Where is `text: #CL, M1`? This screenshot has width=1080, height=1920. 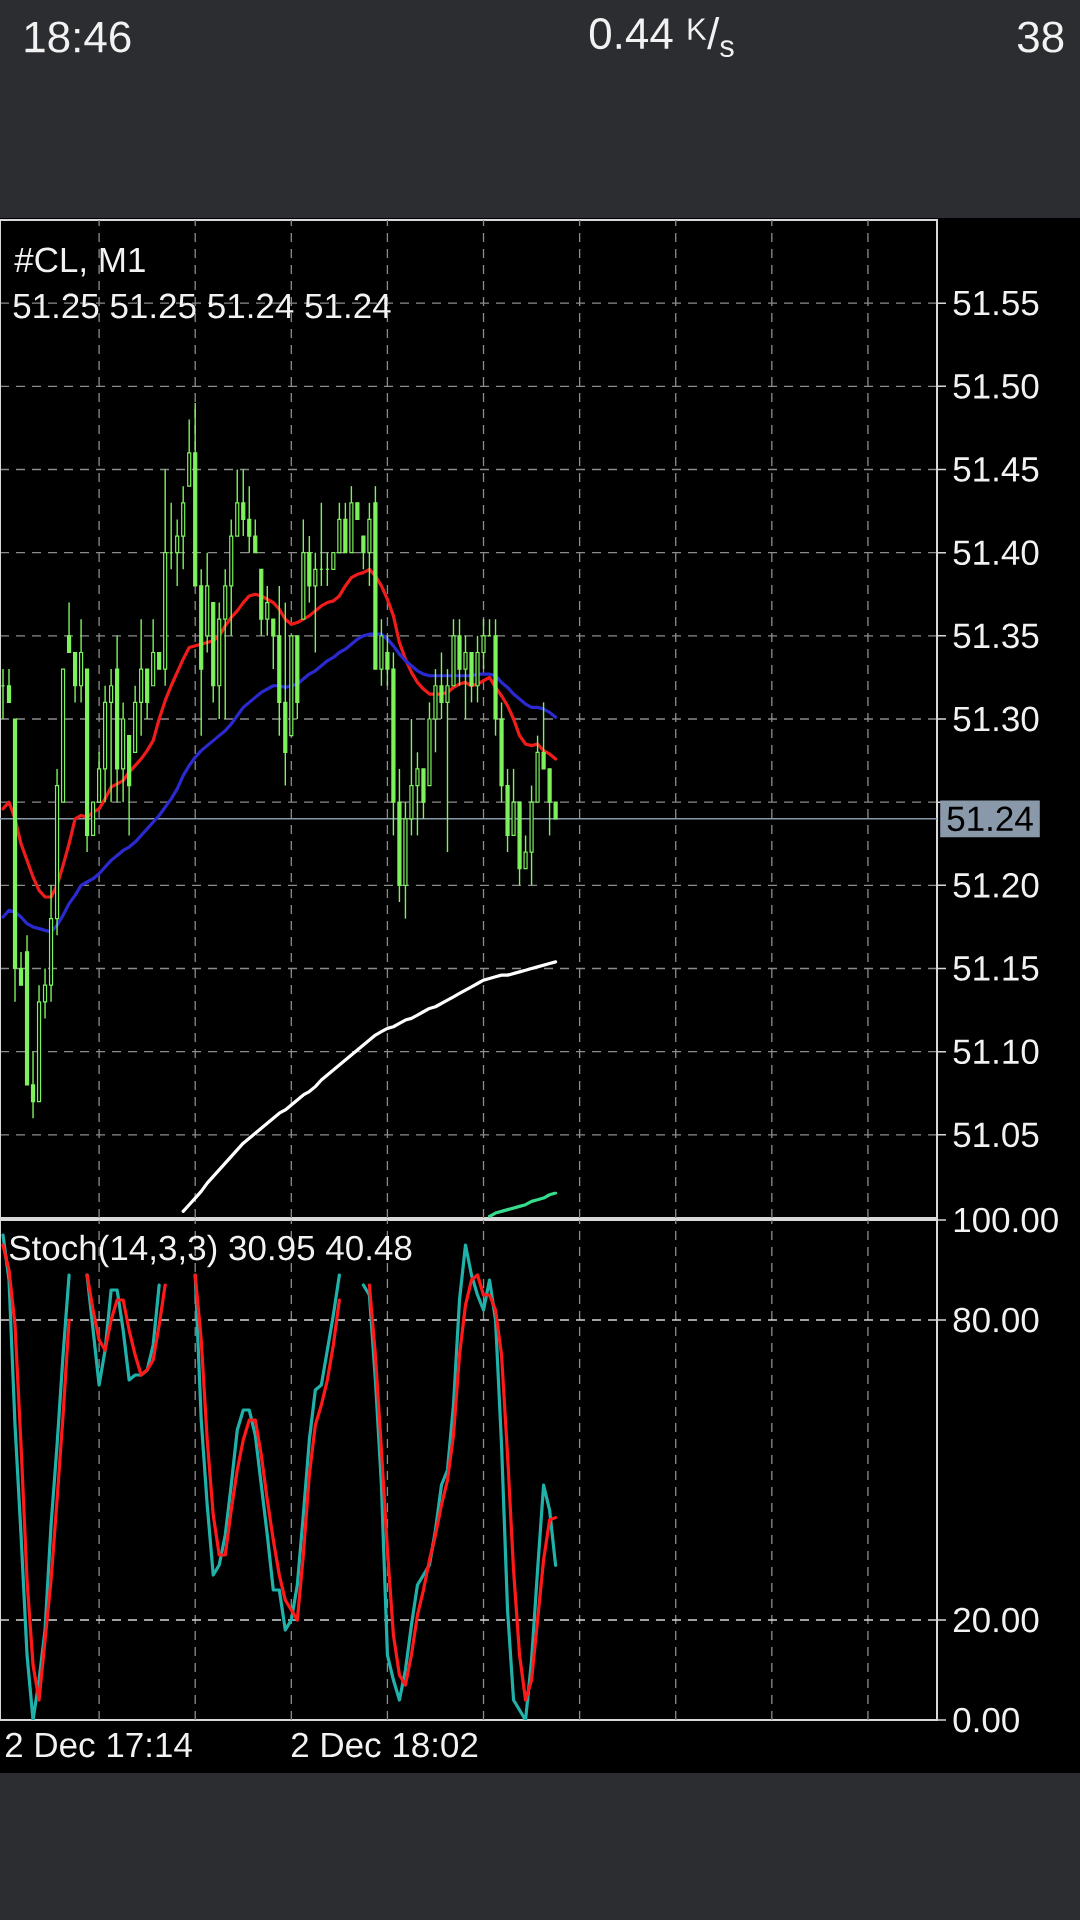 text: #CL, M1 is located at coordinates (79, 262).